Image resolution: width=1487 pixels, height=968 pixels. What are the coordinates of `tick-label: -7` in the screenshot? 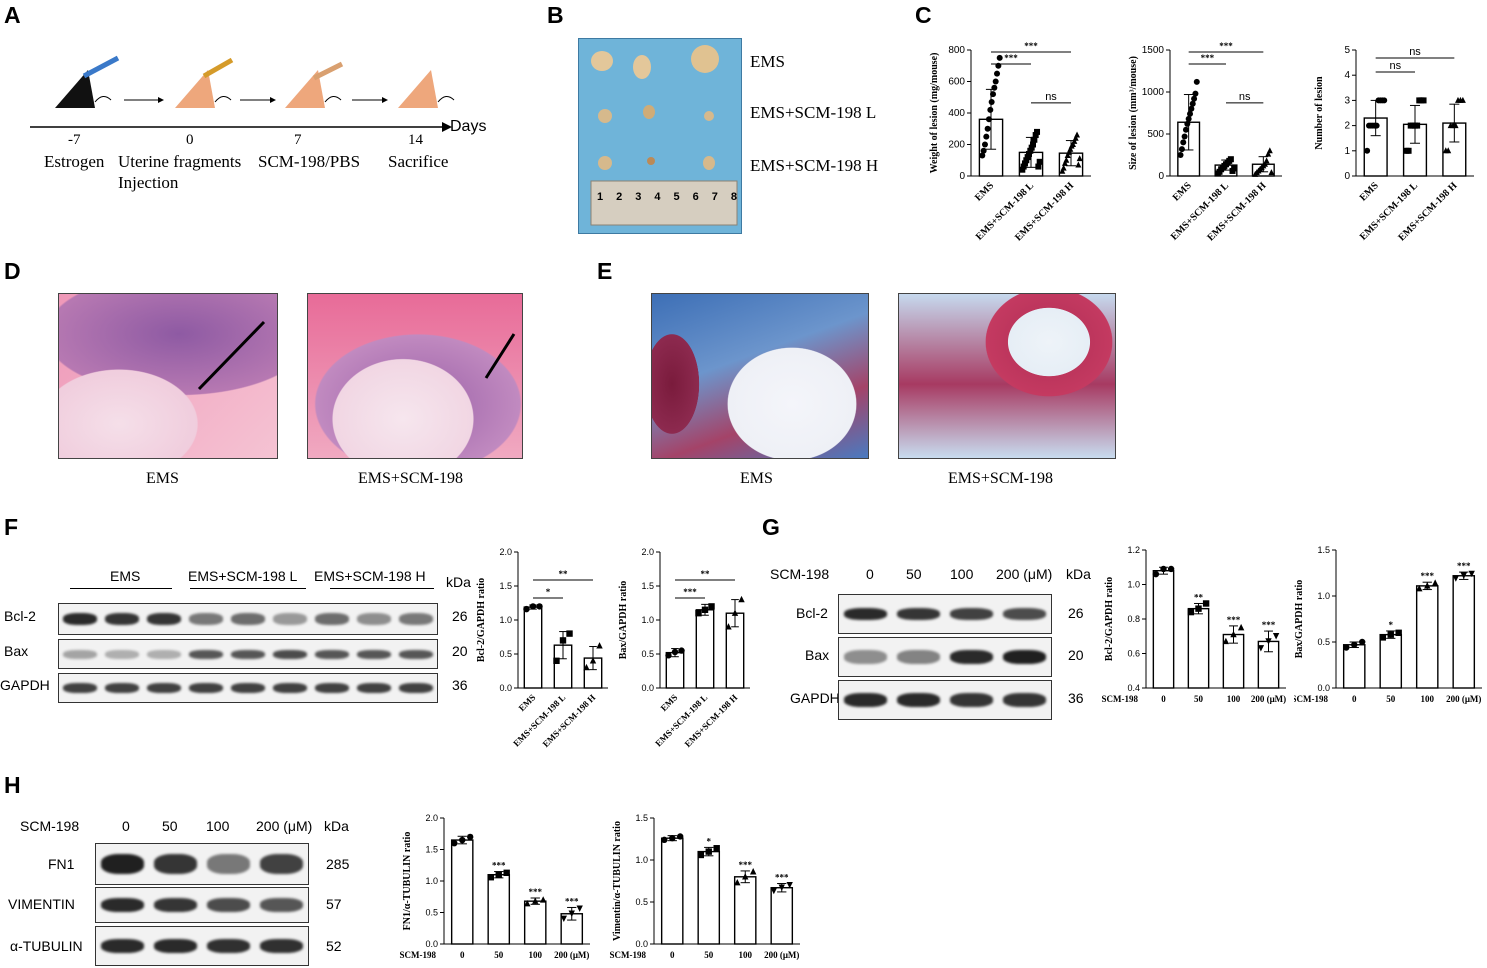 It's located at (74, 140).